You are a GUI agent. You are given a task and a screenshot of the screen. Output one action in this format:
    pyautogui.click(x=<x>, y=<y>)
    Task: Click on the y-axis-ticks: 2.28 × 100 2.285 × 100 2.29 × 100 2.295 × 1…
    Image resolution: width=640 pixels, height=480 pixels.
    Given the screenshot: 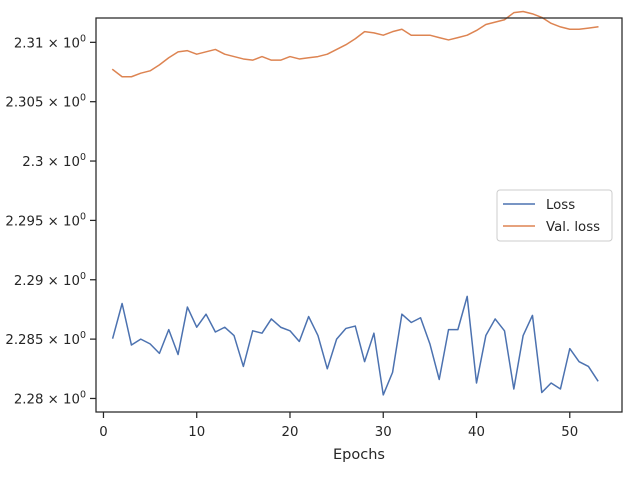 What is the action you would take?
    pyautogui.click(x=50, y=220)
    